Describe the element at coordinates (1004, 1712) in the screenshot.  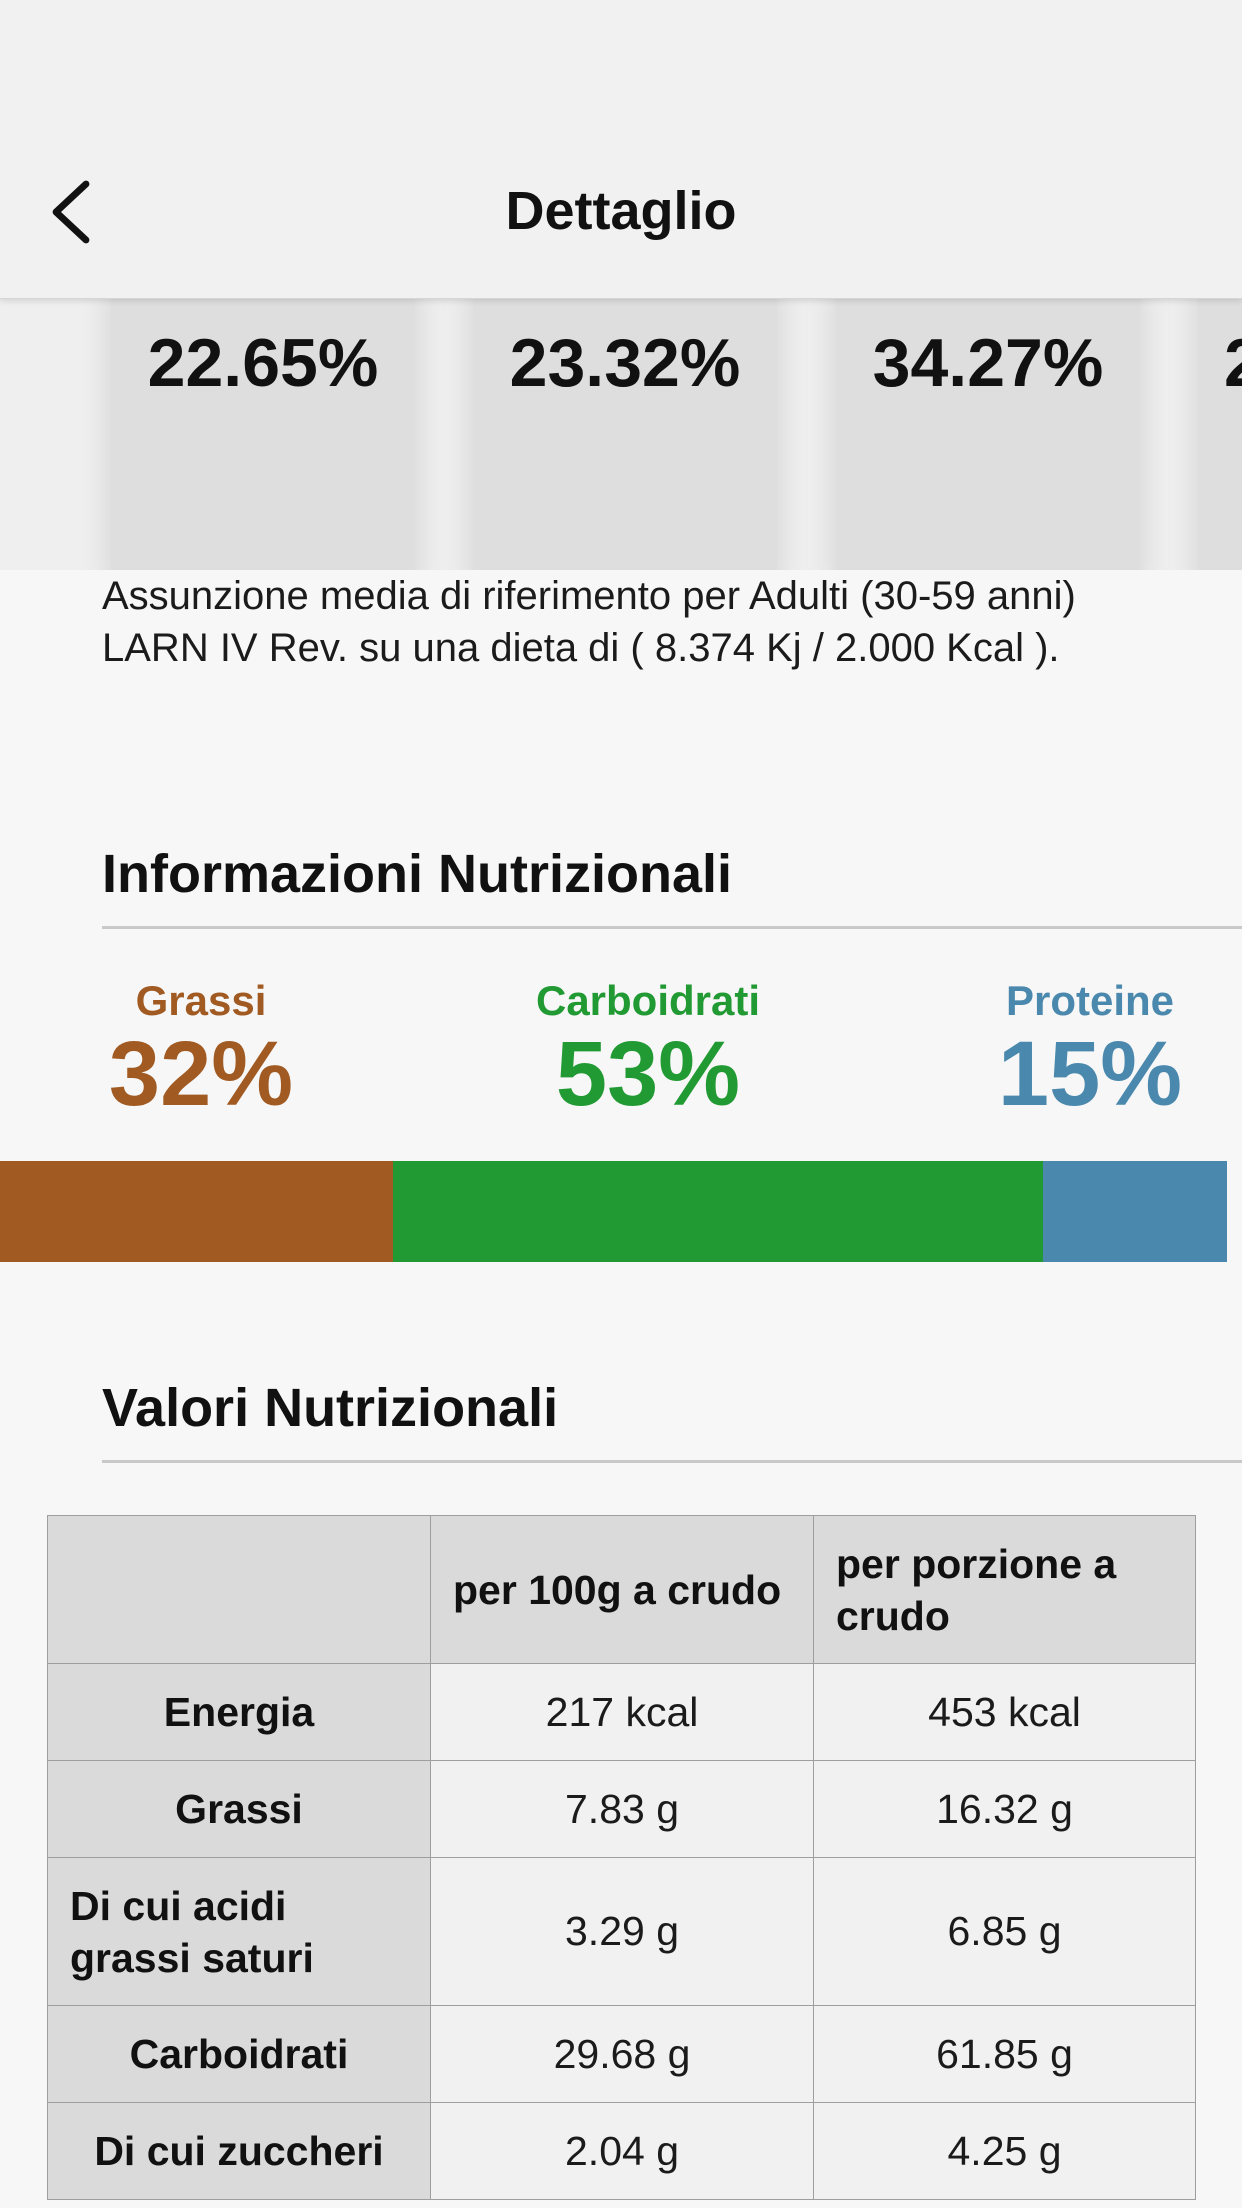
I see `row-portion: 453 kcal` at that location.